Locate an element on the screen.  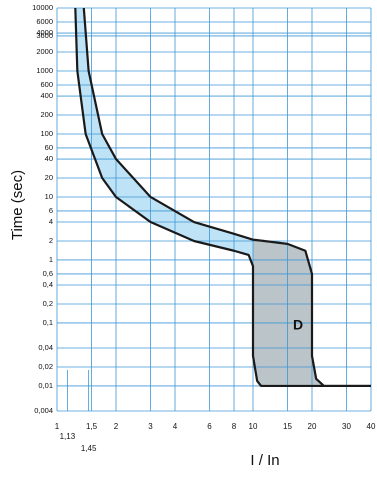
x-tick-label: 3 is located at coordinates (150, 426).